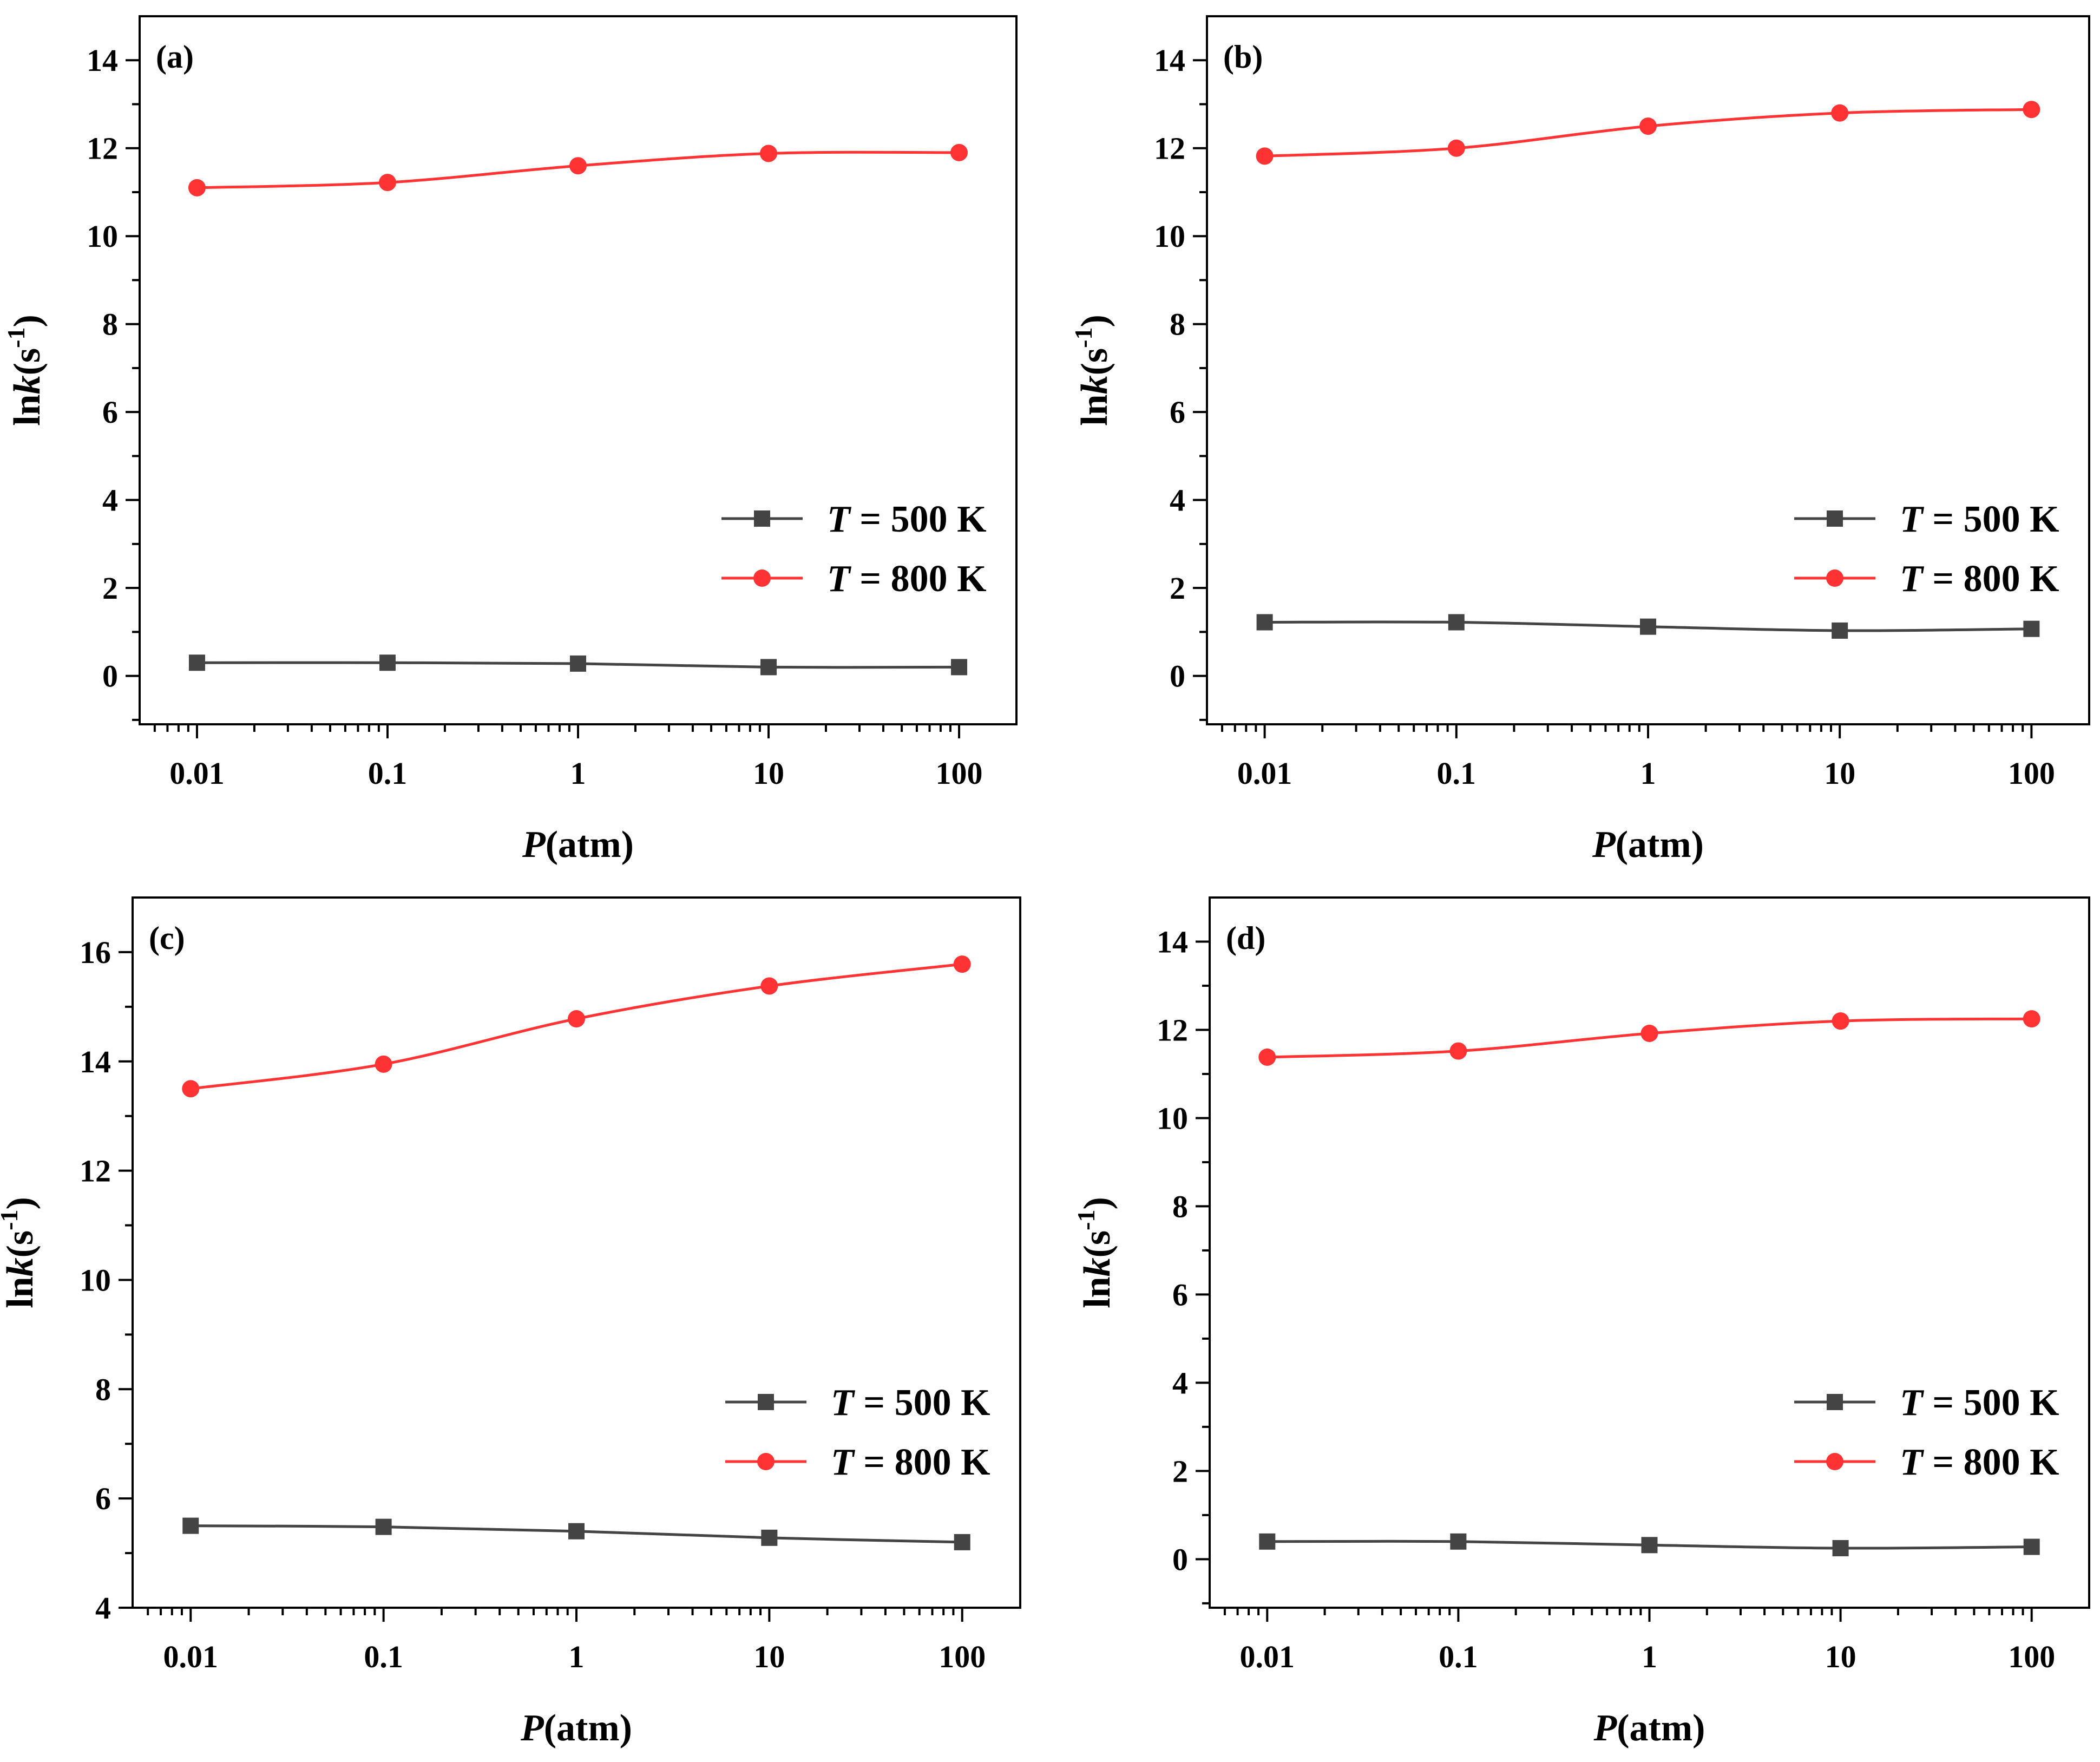 Image resolution: width=2100 pixels, height=1762 pixels. Describe the element at coordinates (175, 57) in the screenshot. I see `panel-label: (a)` at that location.